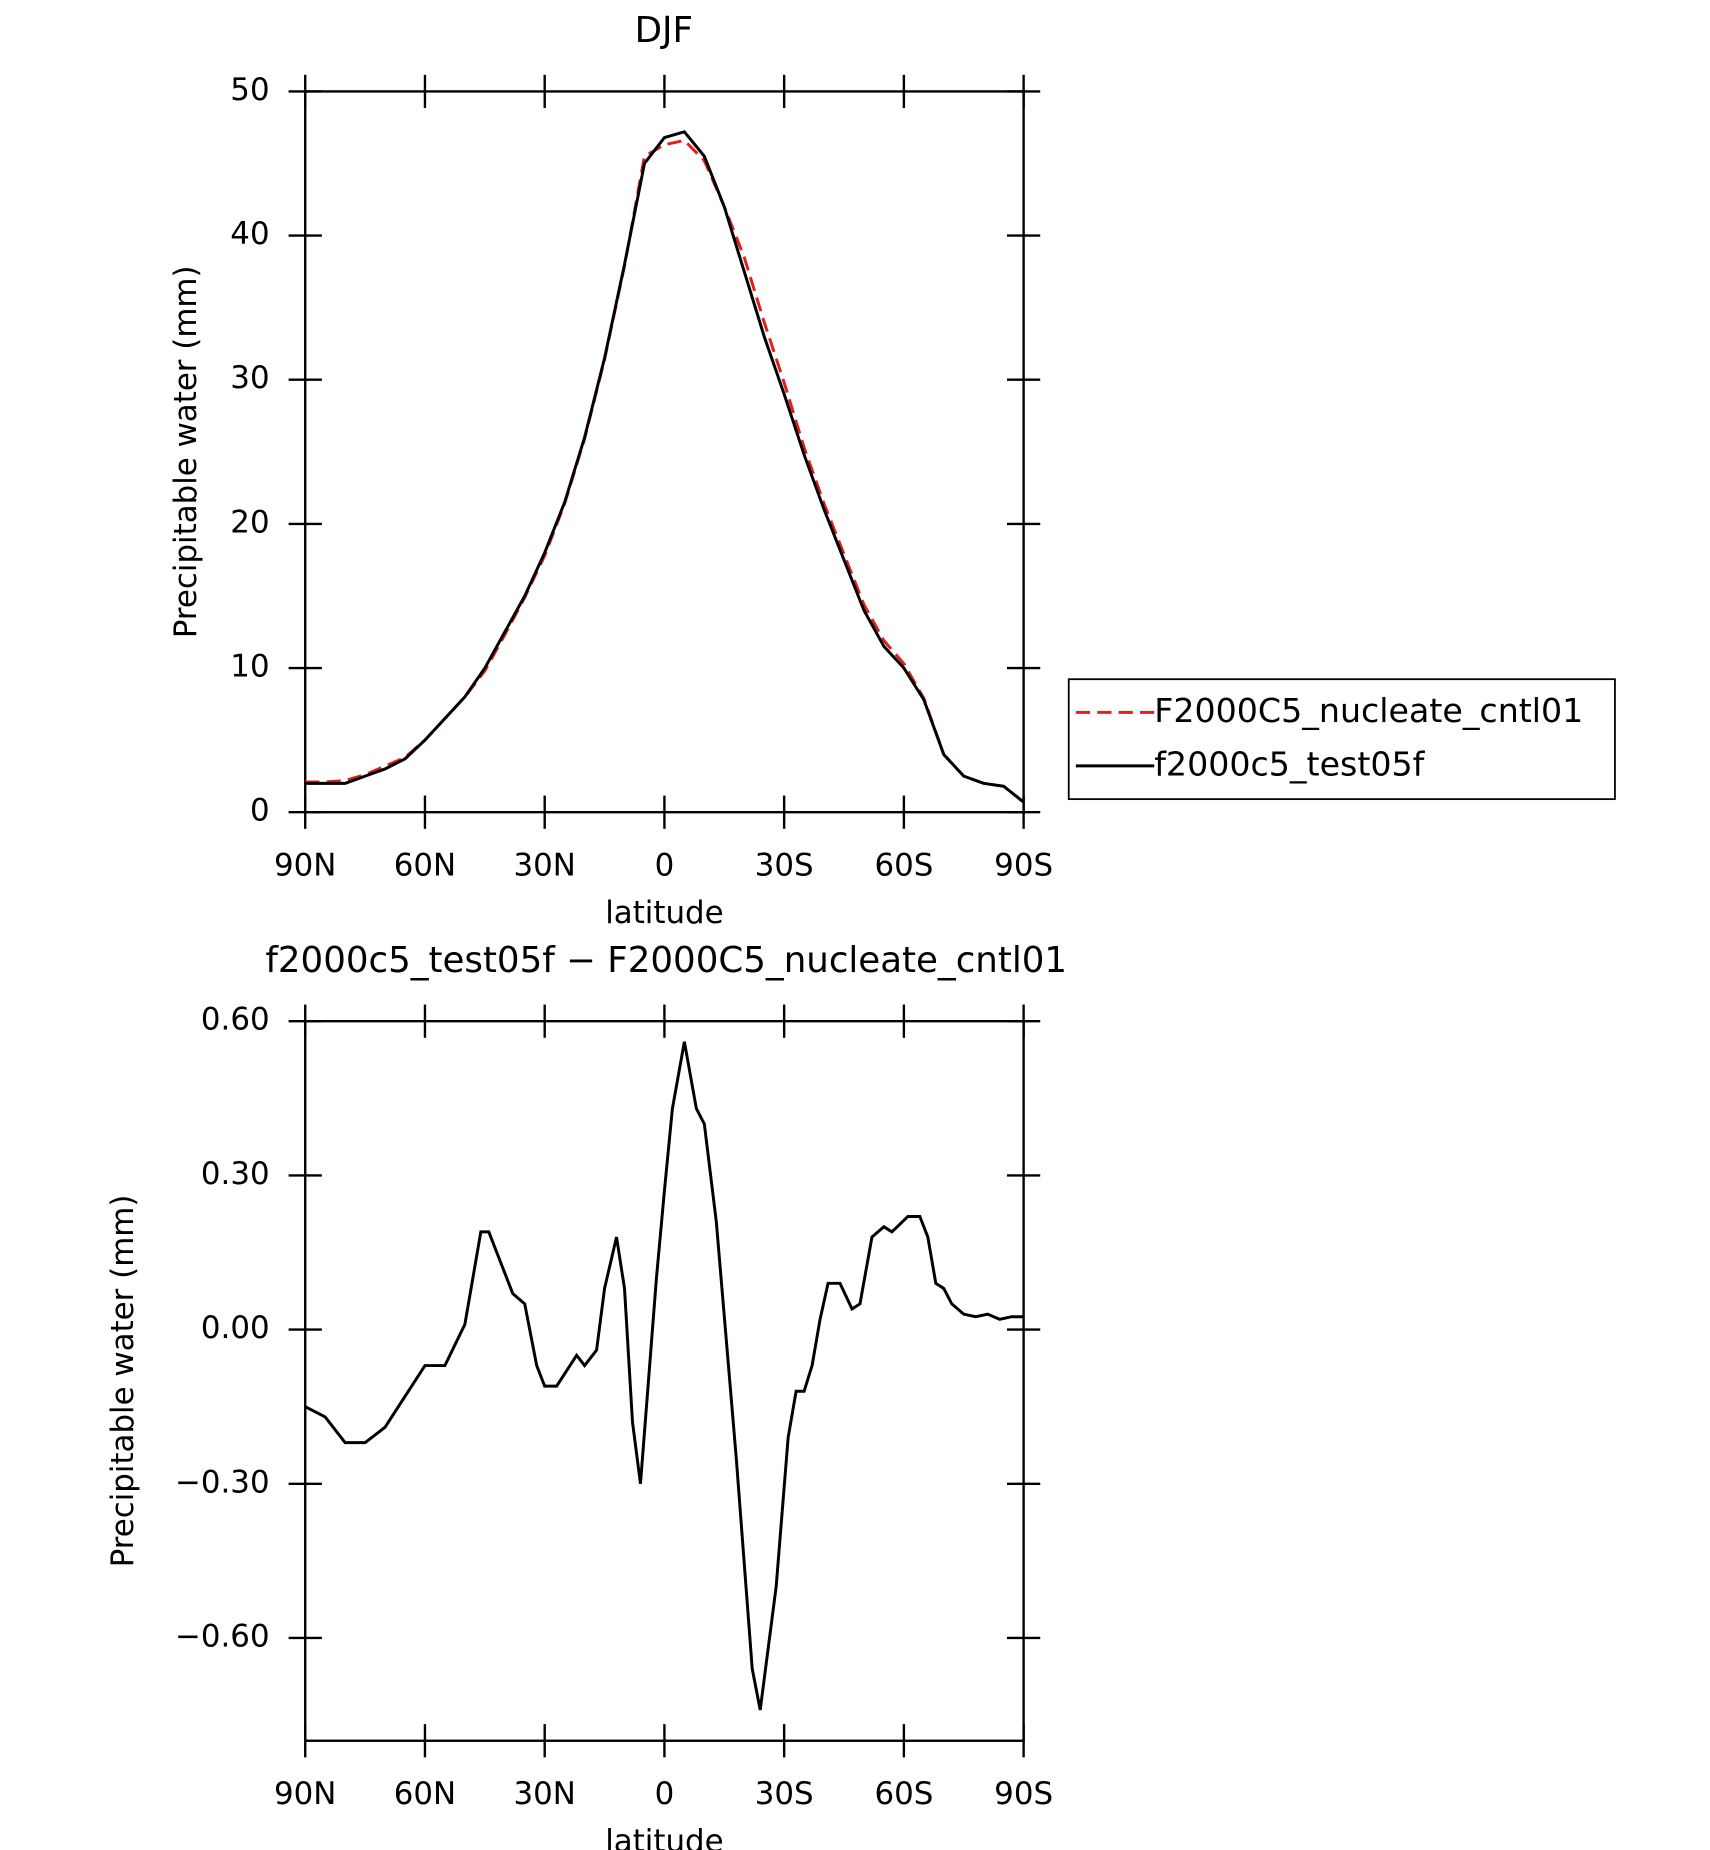 The height and width of the screenshot is (1850, 1710). Describe the element at coordinates (249, 378) in the screenshot. I see `y-tick-label: 30` at that location.